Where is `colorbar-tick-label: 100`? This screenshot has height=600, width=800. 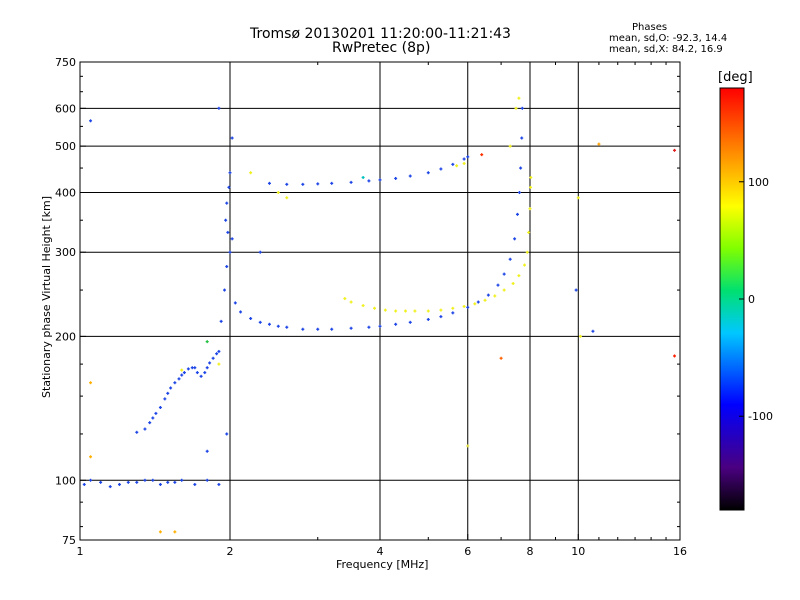
colorbar-tick-label: 100 is located at coordinates (758, 182).